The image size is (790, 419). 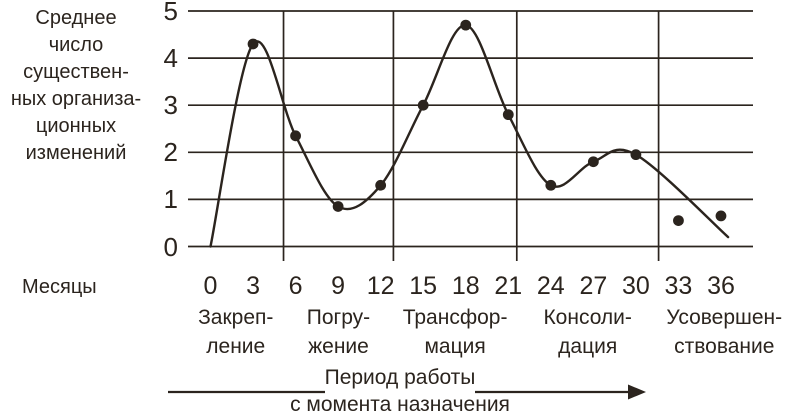 What do you see at coordinates (455, 346) in the screenshot?
I see `phase-label-line2: мация` at bounding box center [455, 346].